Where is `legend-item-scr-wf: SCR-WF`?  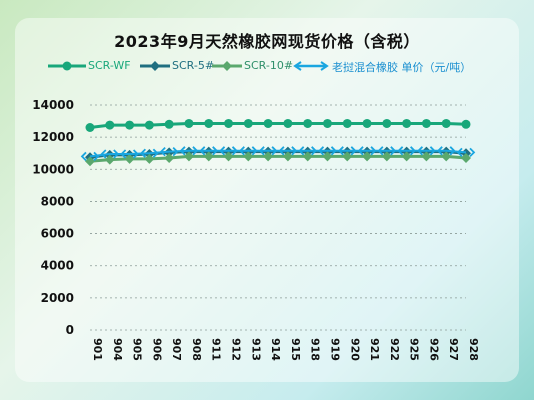 legend-item-scr-wf: SCR-WF is located at coordinates (96, 66).